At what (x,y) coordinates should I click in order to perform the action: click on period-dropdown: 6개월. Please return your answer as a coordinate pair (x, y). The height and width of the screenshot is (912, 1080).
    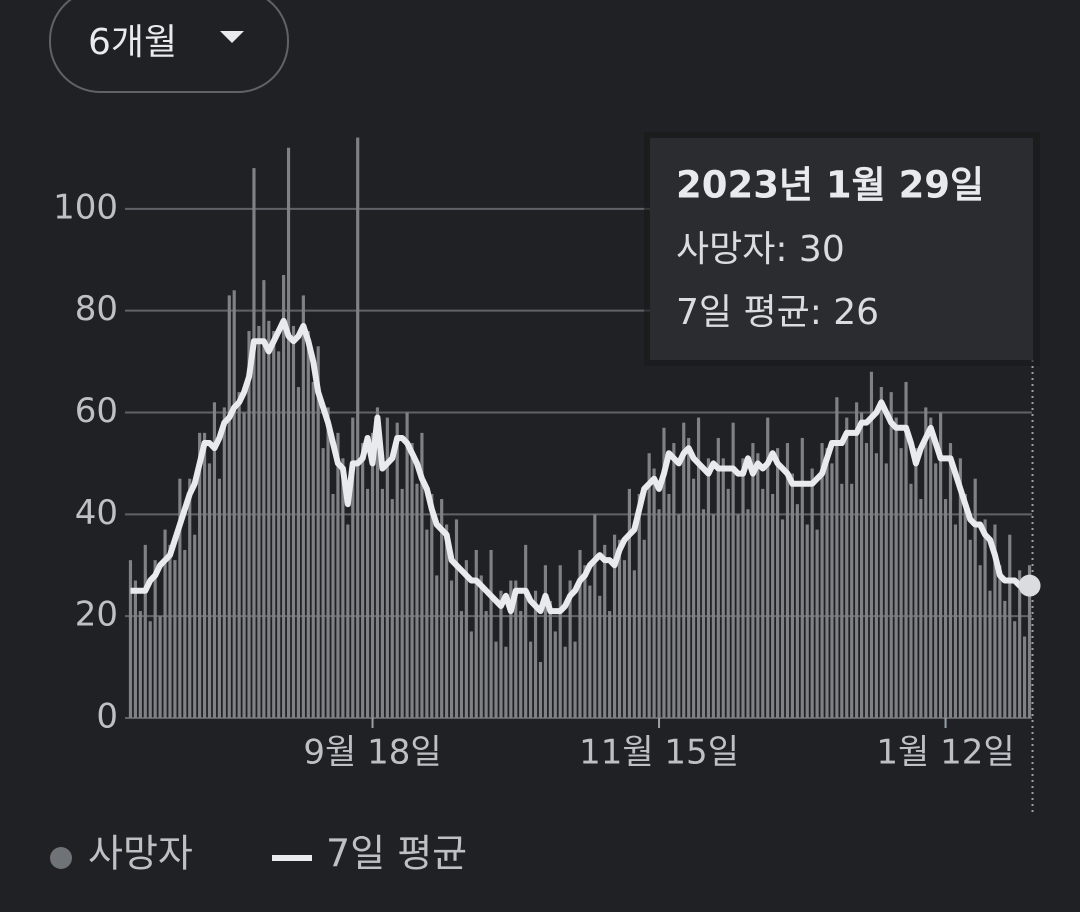
    Looking at the image, I should click on (169, 46).